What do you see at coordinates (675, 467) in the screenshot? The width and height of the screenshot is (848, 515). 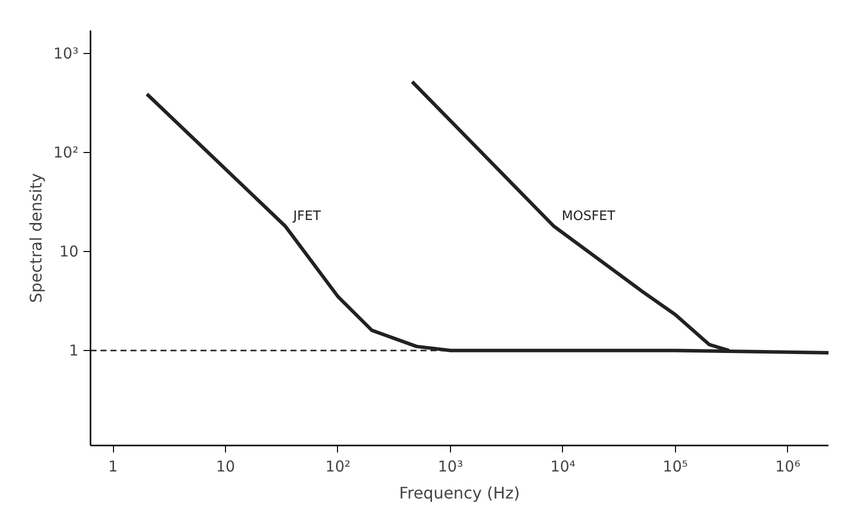 I see `x-tick-label: 10⁵` at bounding box center [675, 467].